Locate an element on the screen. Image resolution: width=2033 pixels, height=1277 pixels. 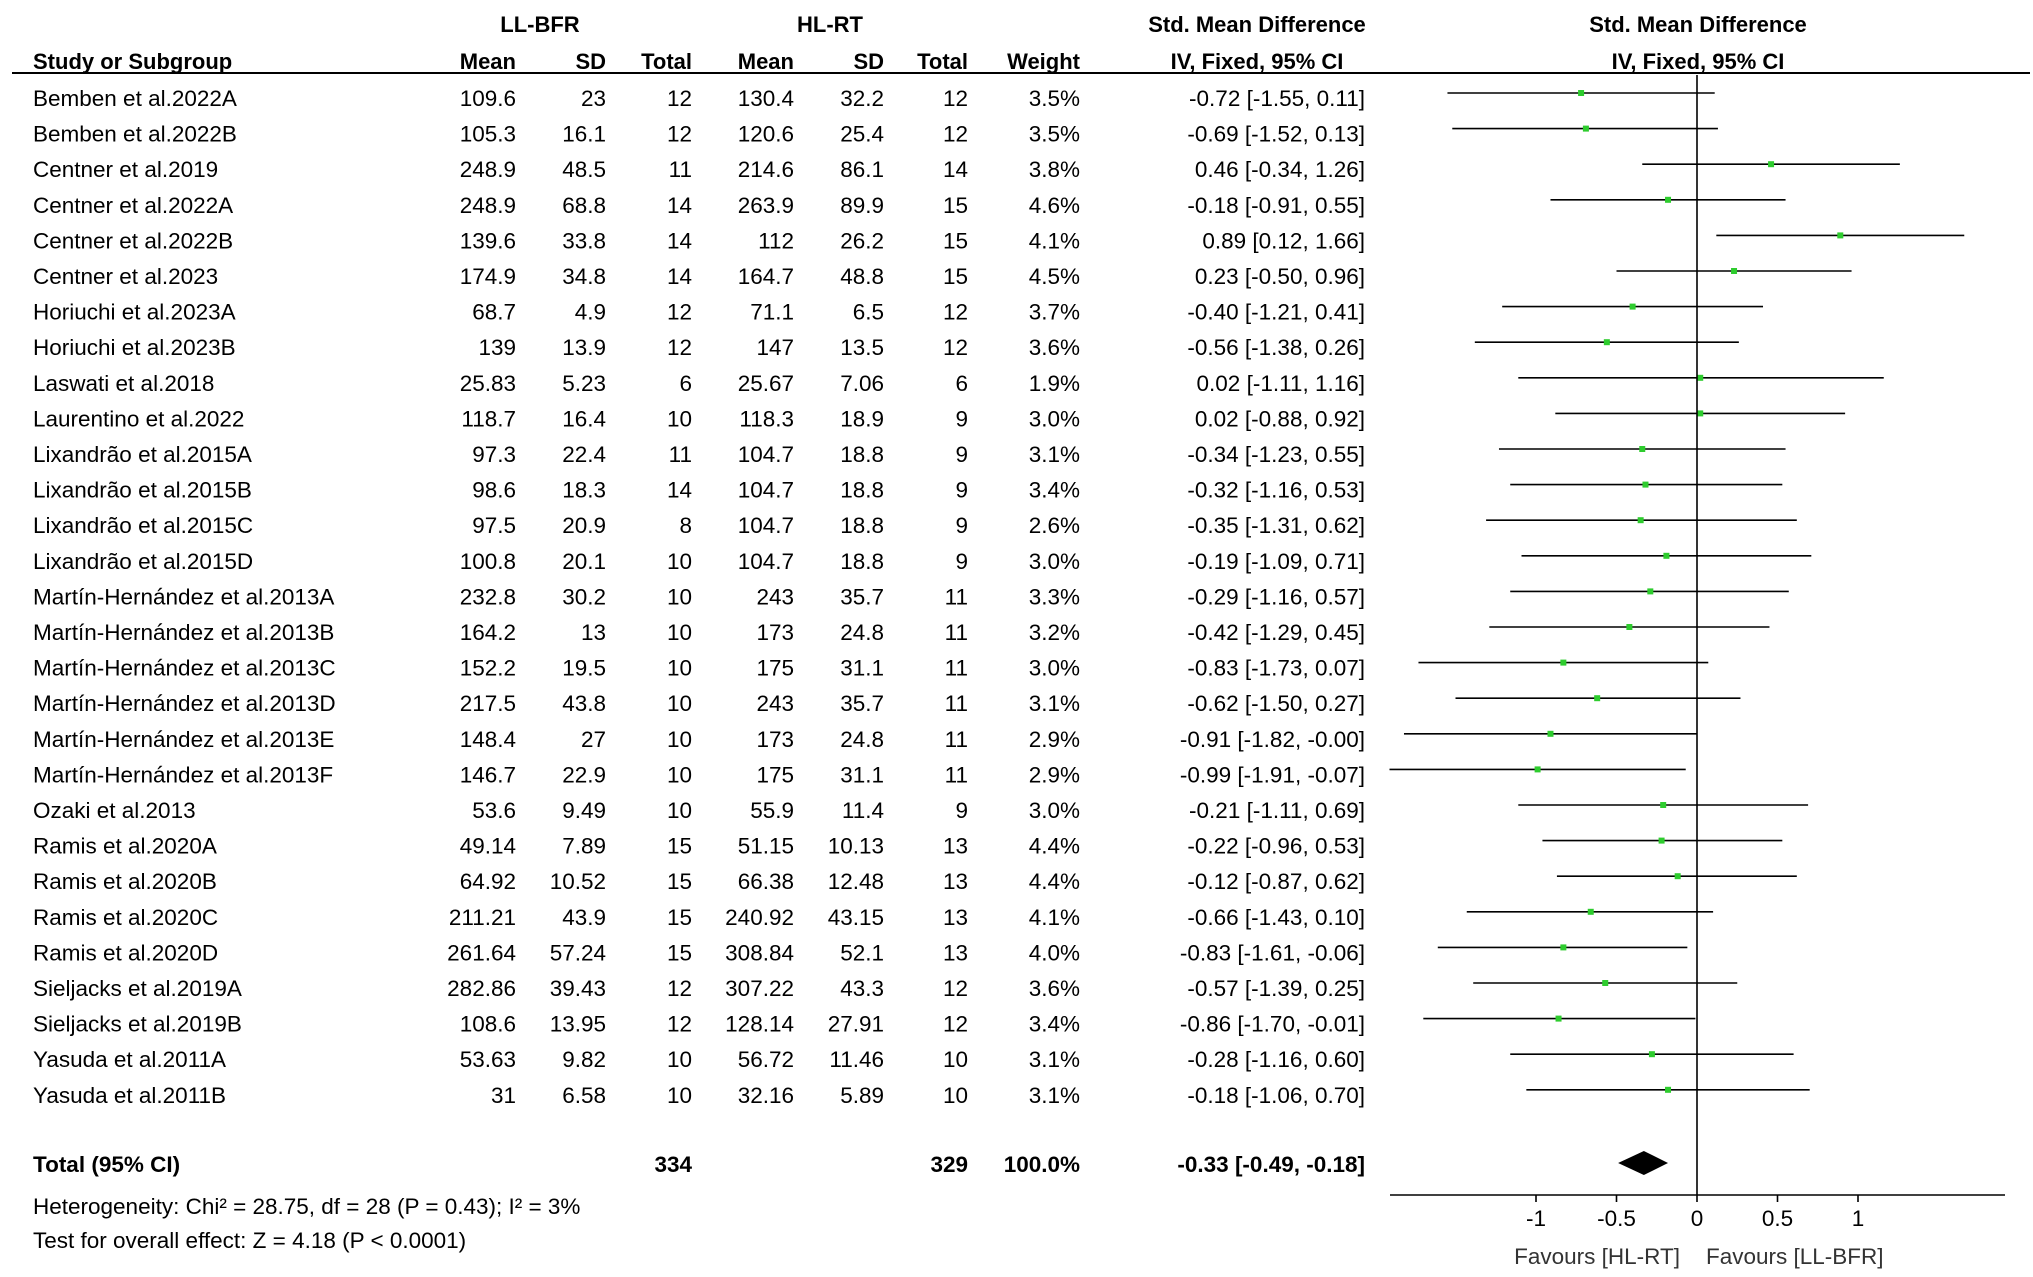
mean1-cell: 109.6 is located at coordinates (488, 98).